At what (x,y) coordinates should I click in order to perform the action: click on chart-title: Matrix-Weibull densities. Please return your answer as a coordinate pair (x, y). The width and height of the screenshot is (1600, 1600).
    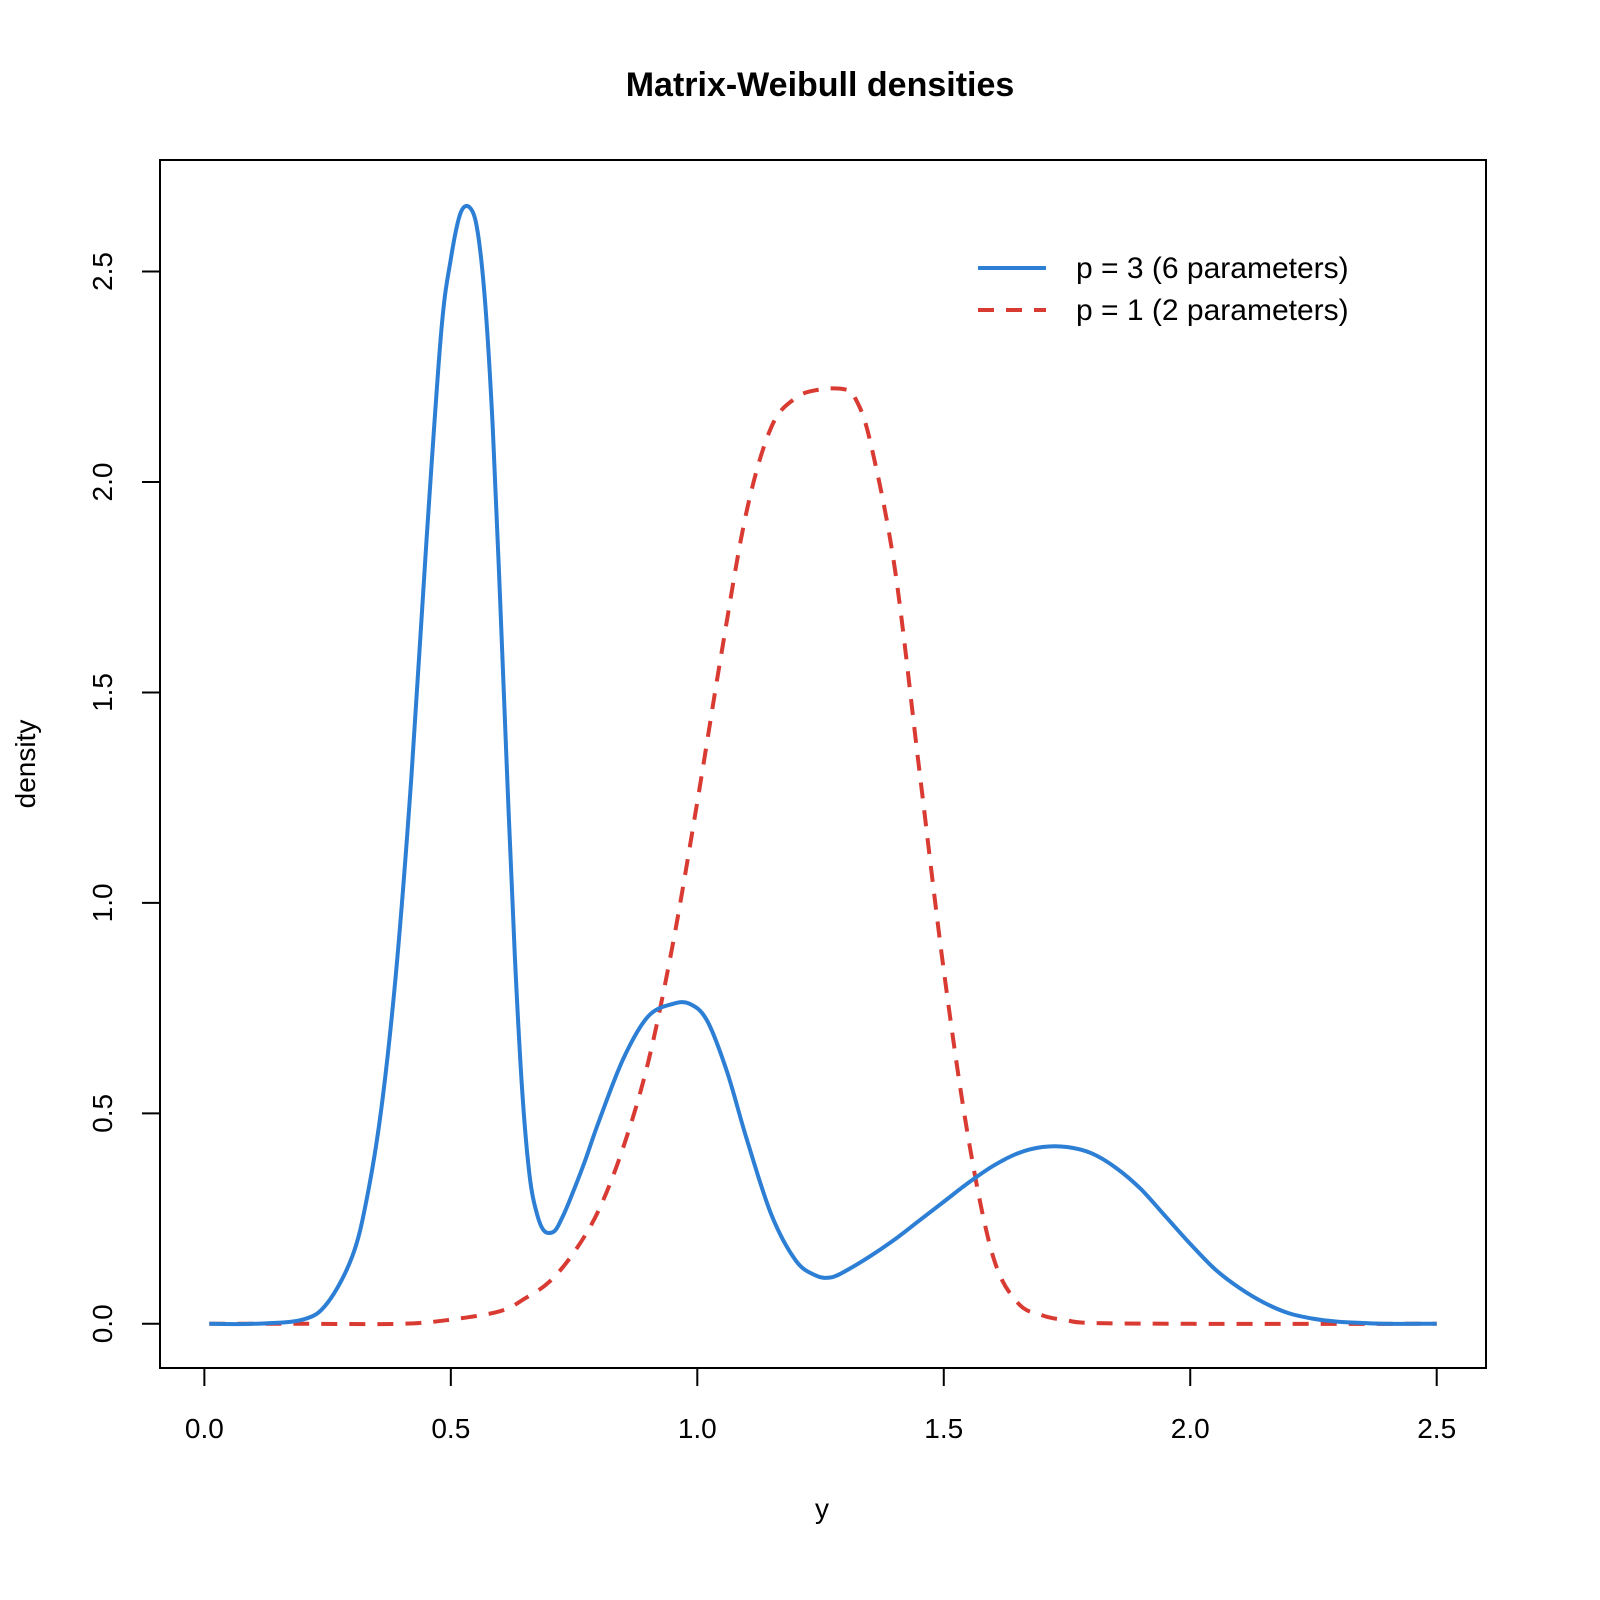
    Looking at the image, I should click on (820, 85).